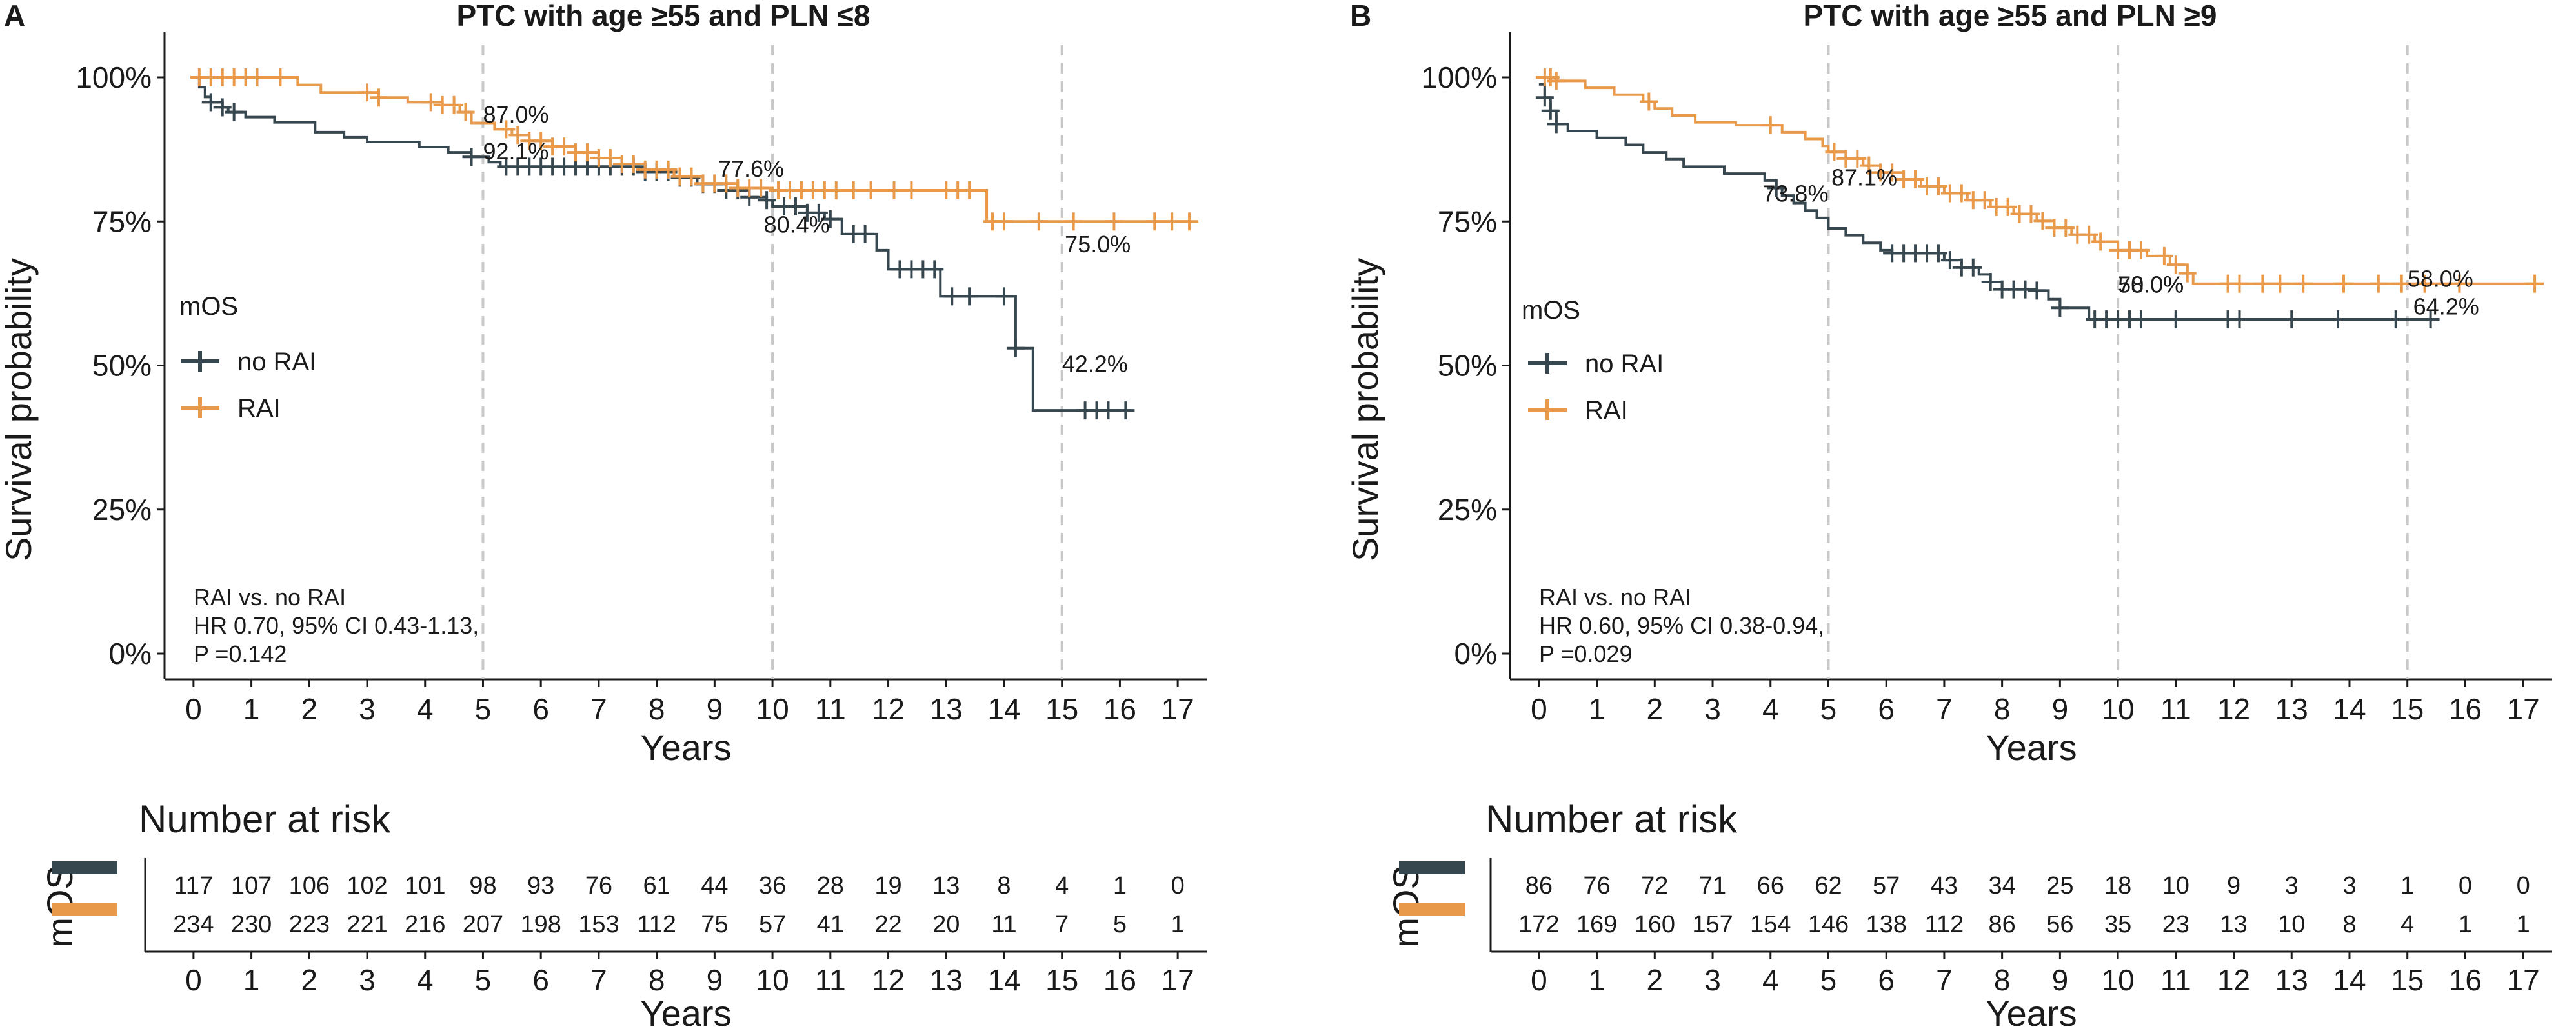  What do you see at coordinates (309, 885) in the screenshot?
I see `risk-table-a-cell: 106` at bounding box center [309, 885].